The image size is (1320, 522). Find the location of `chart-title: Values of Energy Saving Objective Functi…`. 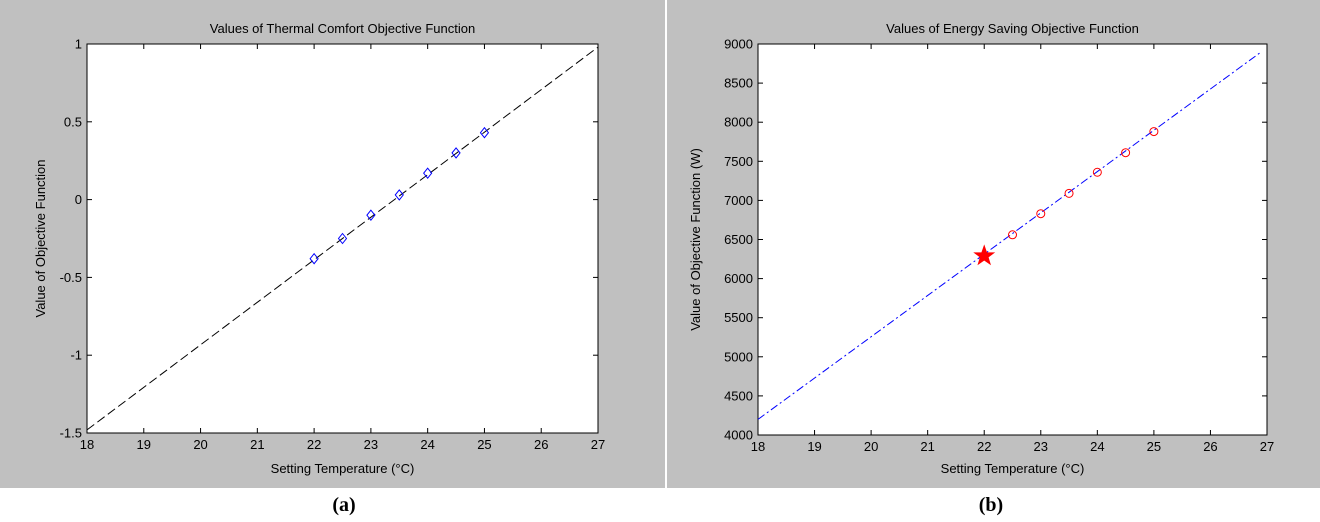

chart-title: Values of Energy Saving Objective Functi… is located at coordinates (1012, 28).